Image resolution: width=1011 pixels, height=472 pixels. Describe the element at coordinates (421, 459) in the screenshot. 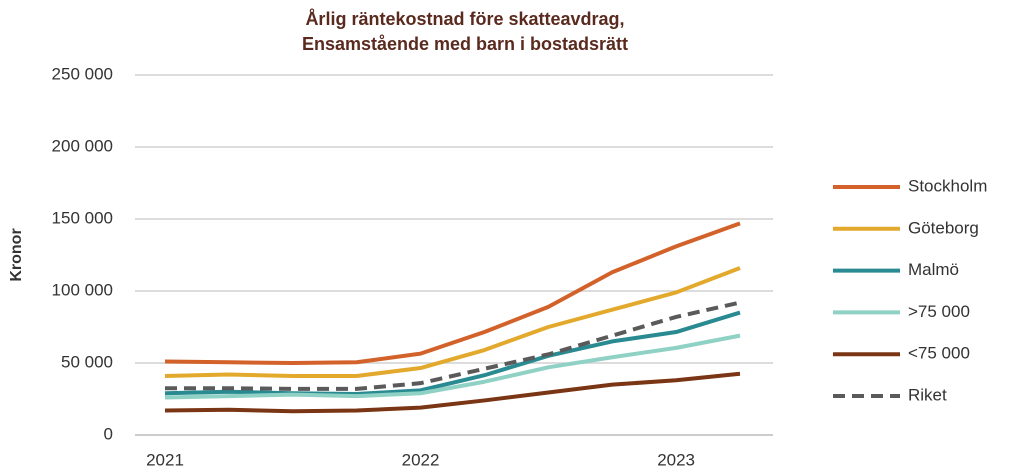

I see `x-tick-label: 2022` at that location.